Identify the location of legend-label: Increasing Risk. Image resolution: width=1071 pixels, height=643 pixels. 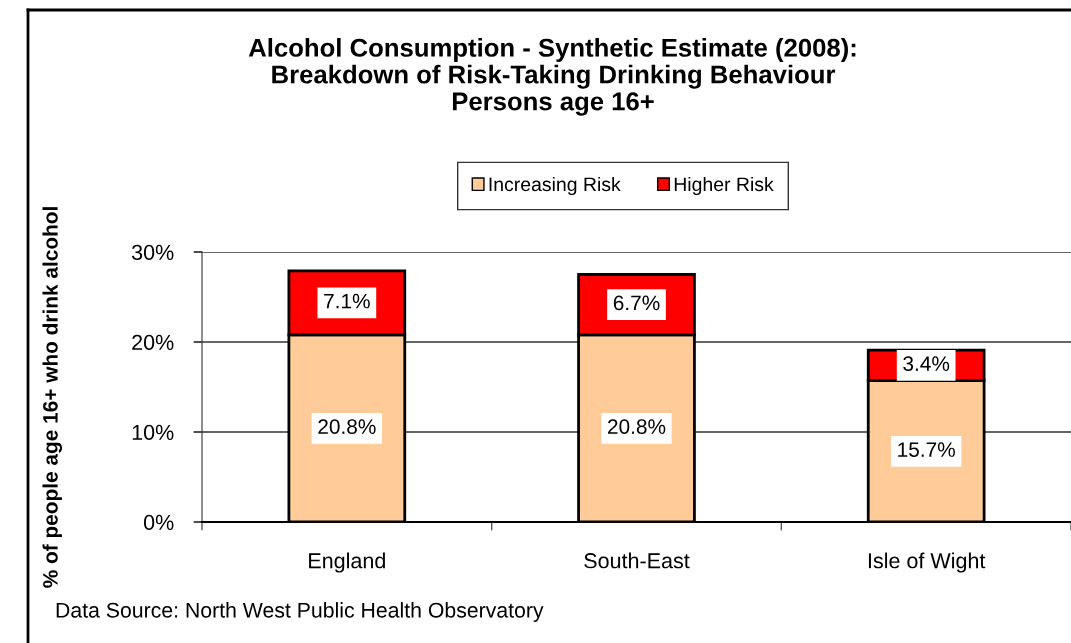
(555, 186).